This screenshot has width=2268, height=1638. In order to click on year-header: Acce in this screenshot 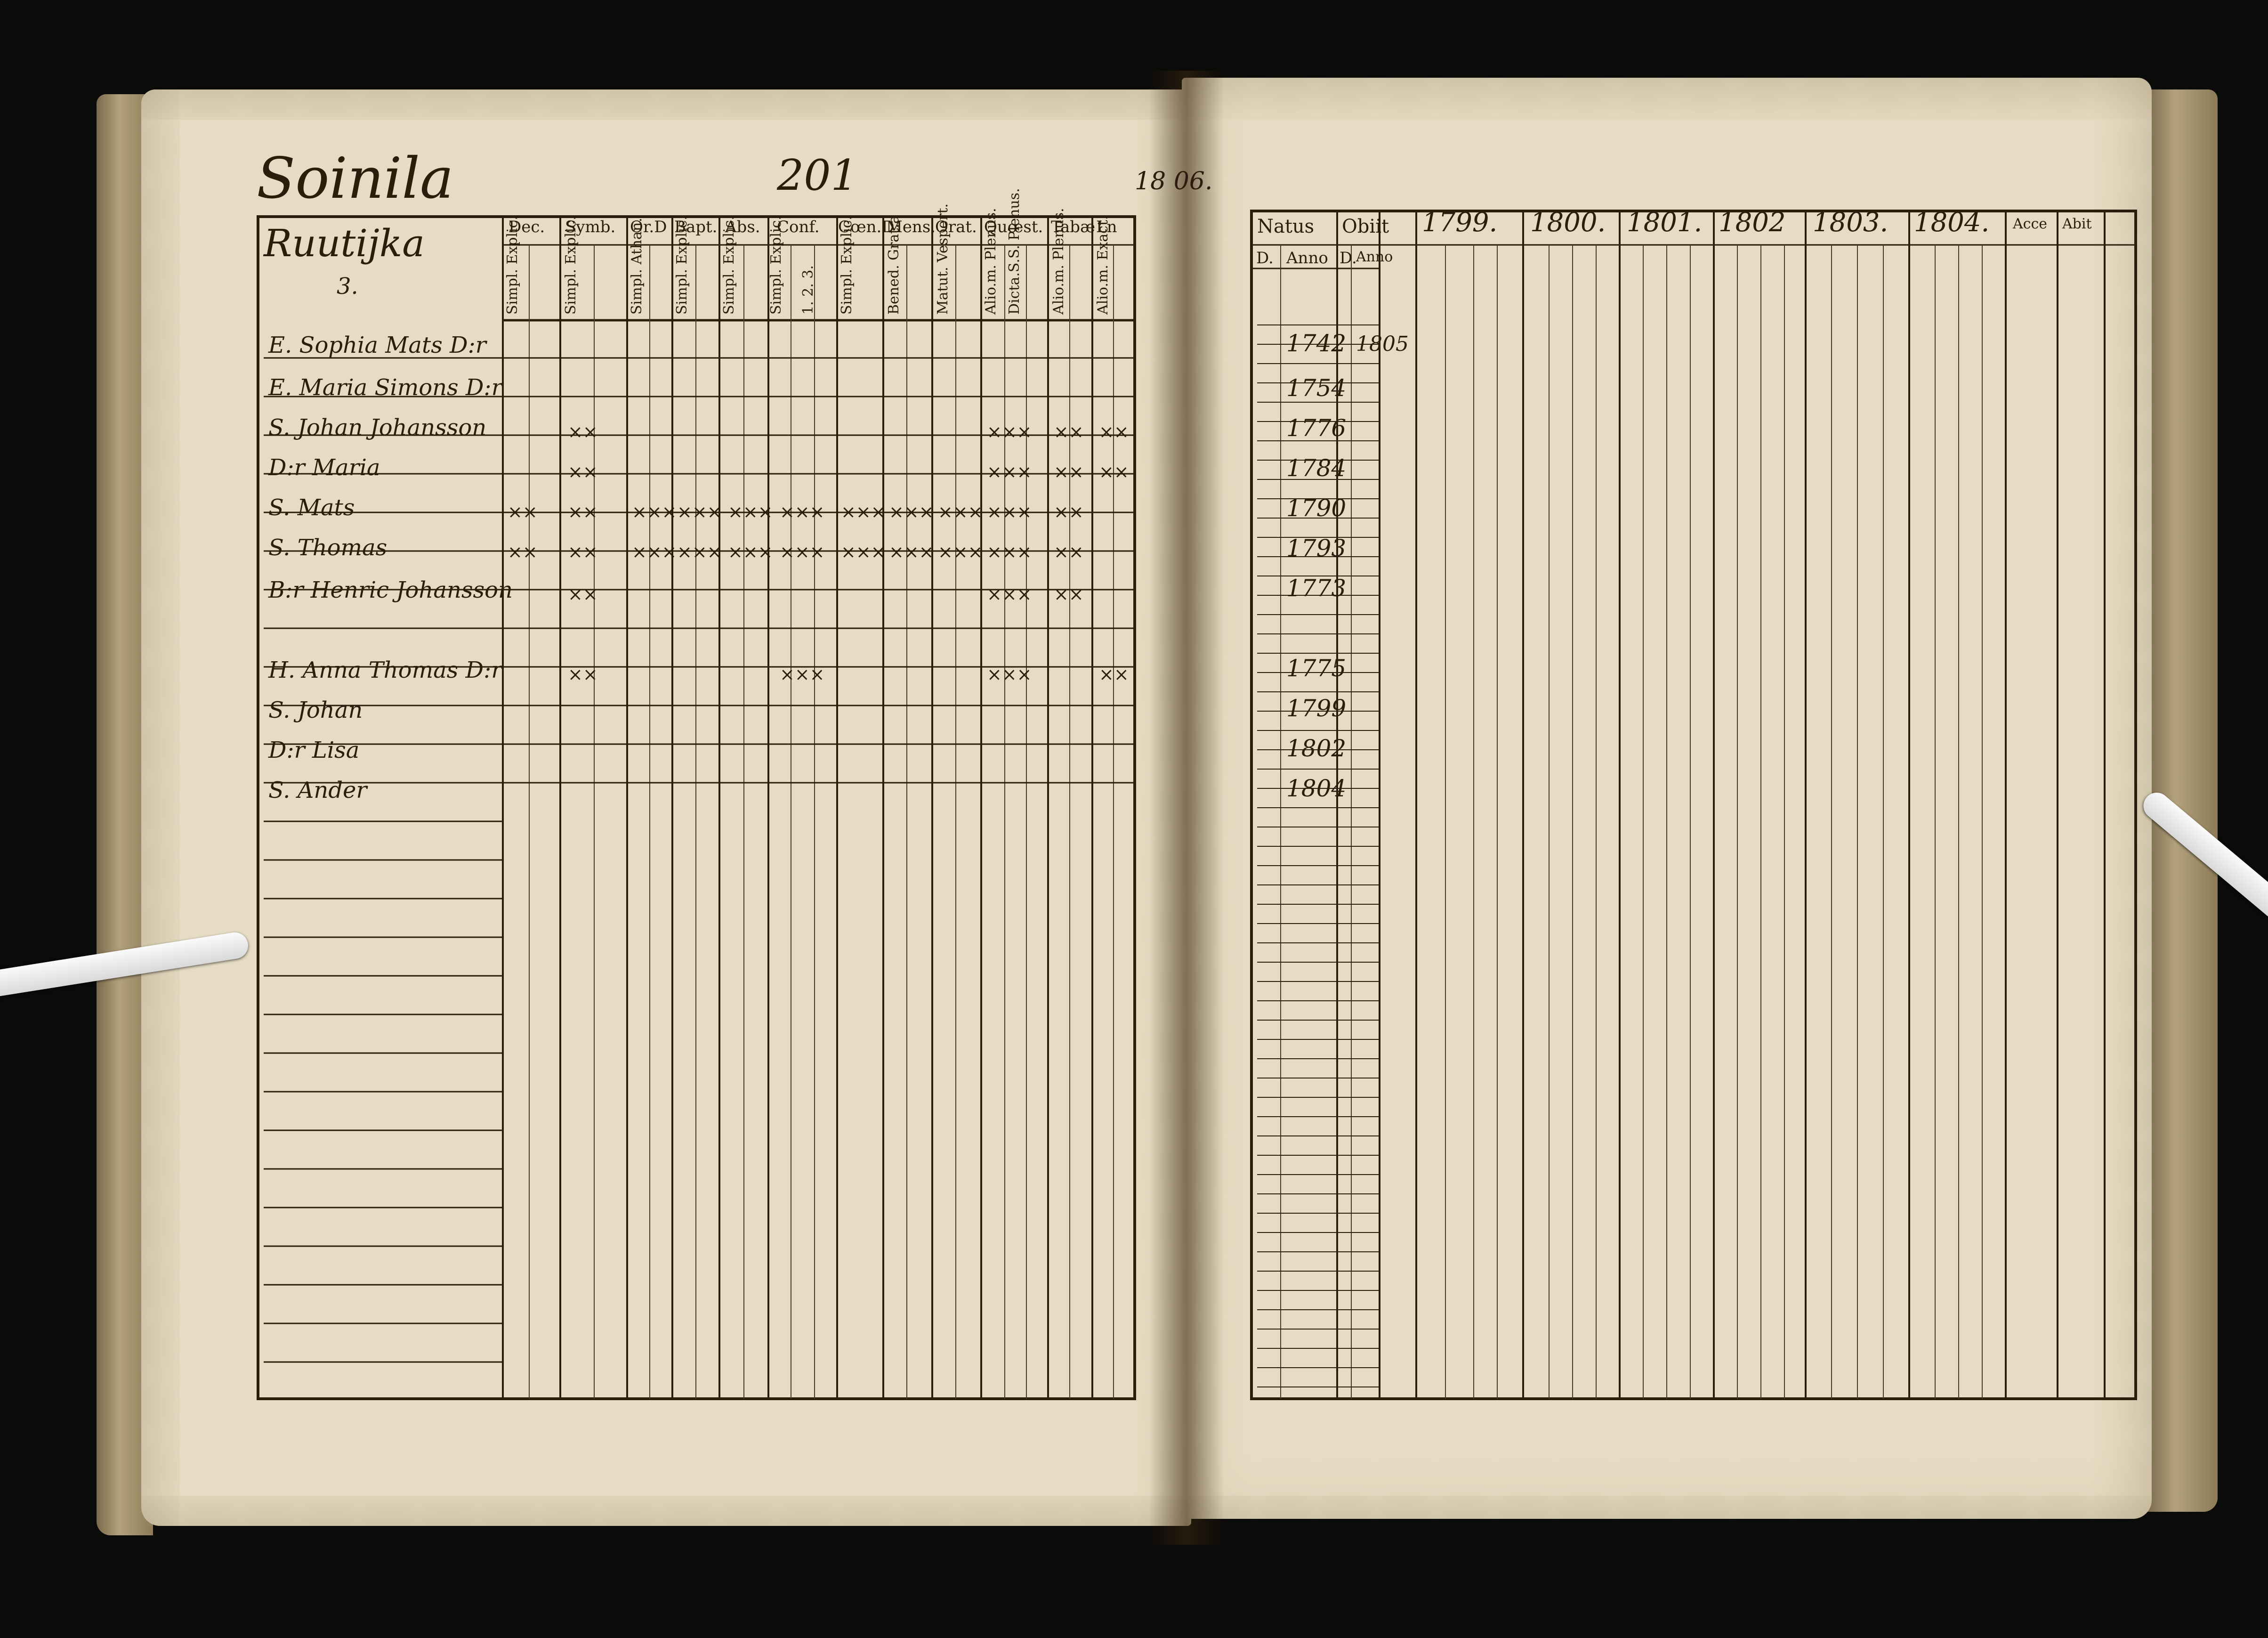, I will do `click(2031, 224)`.